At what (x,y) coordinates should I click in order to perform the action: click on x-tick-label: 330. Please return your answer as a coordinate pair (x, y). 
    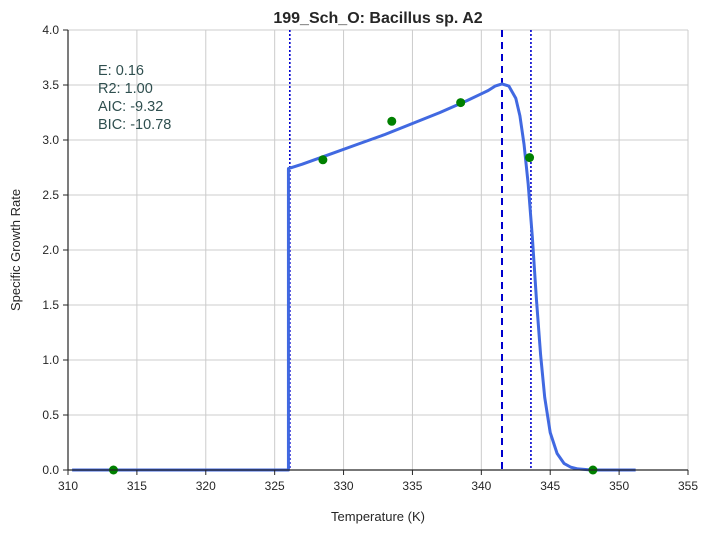
    Looking at the image, I should click on (344, 486).